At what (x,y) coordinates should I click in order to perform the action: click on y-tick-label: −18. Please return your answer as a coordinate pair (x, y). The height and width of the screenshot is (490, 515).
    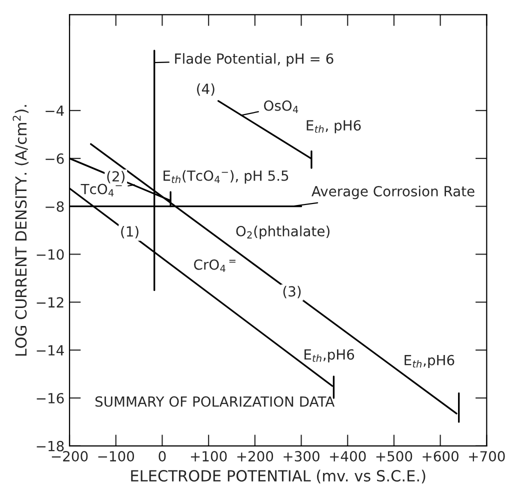
    Looking at the image, I should click on (50, 446).